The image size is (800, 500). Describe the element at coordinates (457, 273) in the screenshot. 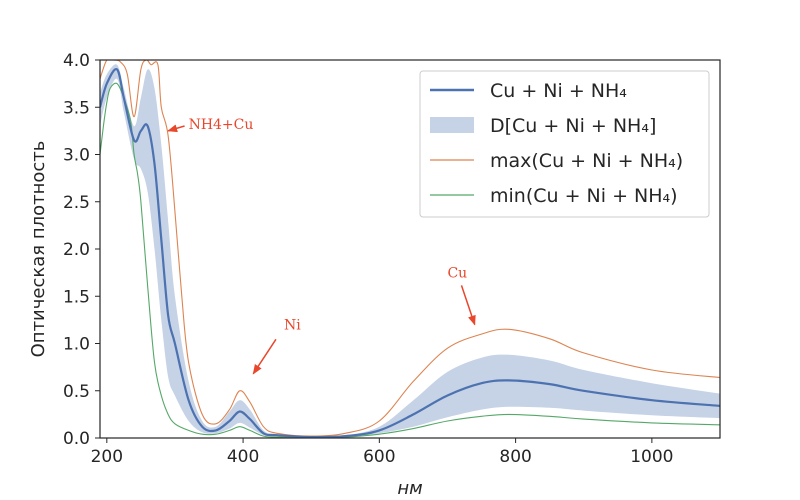

I see `annotation-label: Cu` at that location.